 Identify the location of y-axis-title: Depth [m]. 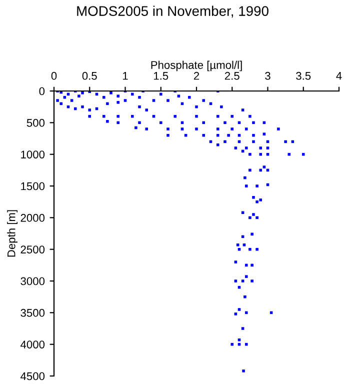
(12, 233).